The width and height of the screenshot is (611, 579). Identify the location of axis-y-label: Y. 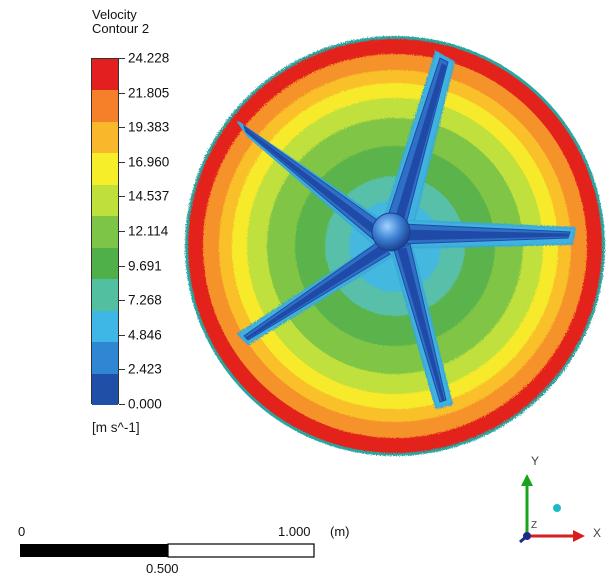
(535, 461).